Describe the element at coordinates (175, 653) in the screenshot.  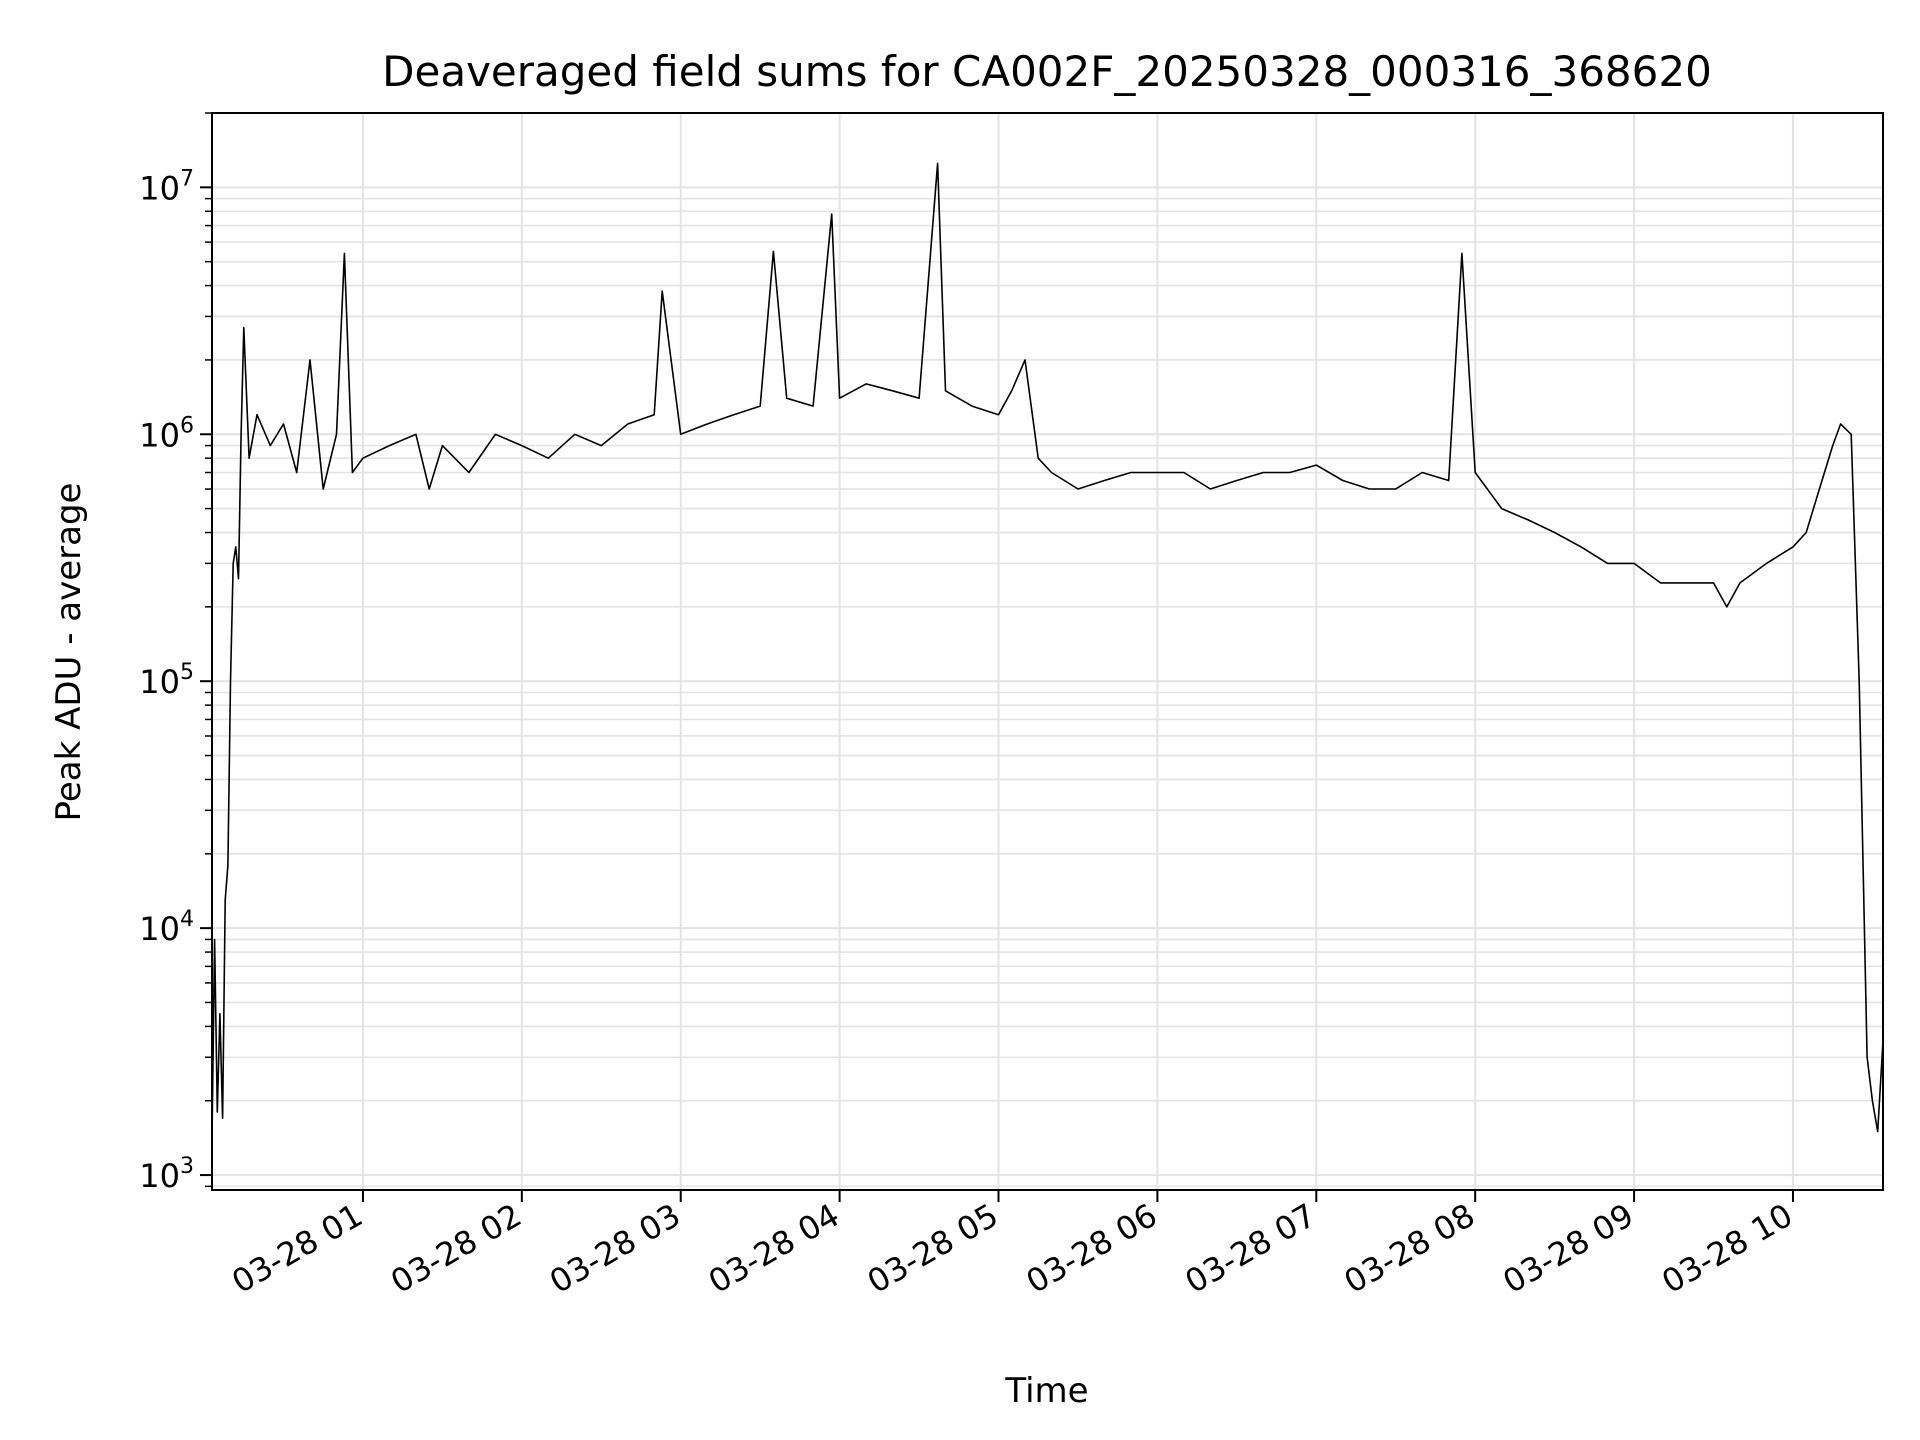
I see `y-axis-ticks: 103 104 105 106 107` at that location.